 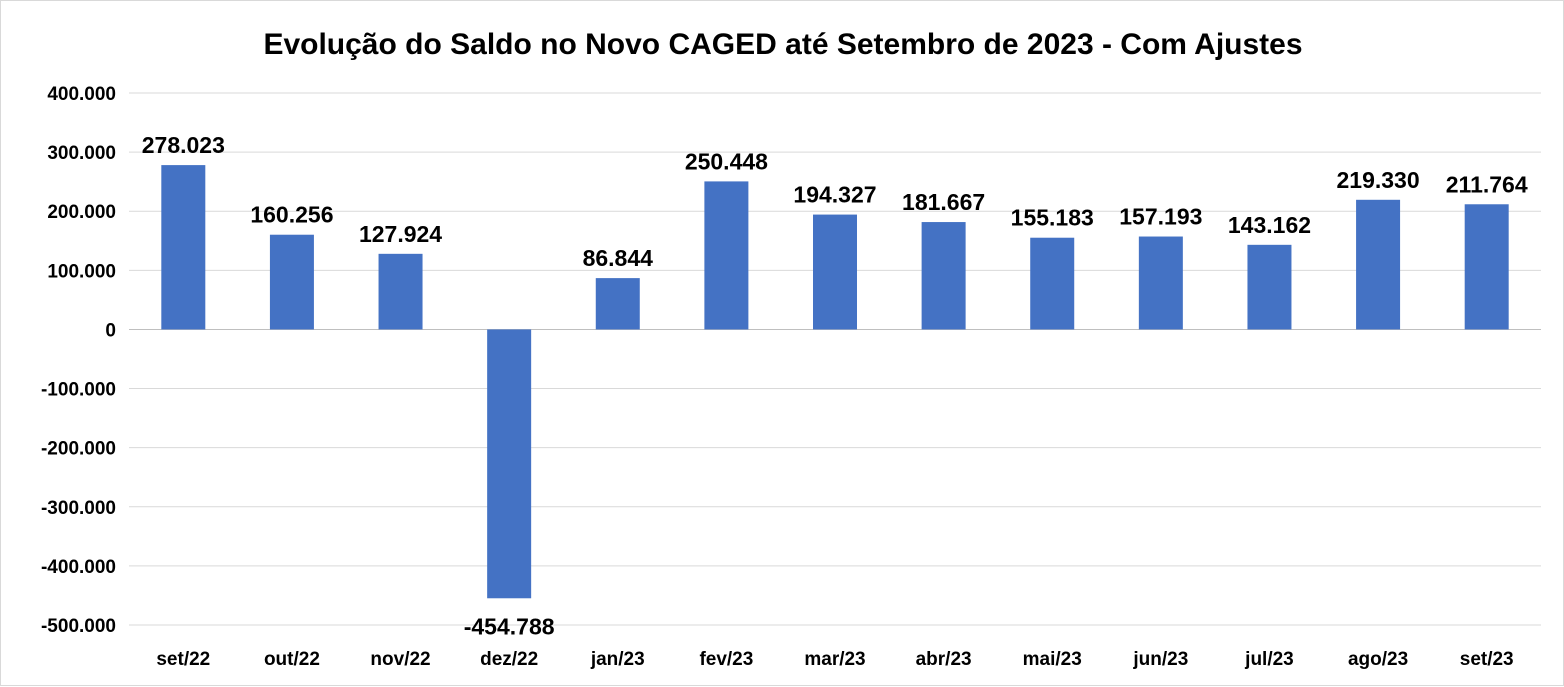 I want to click on x-tick-label: mar/23, so click(x=834, y=659).